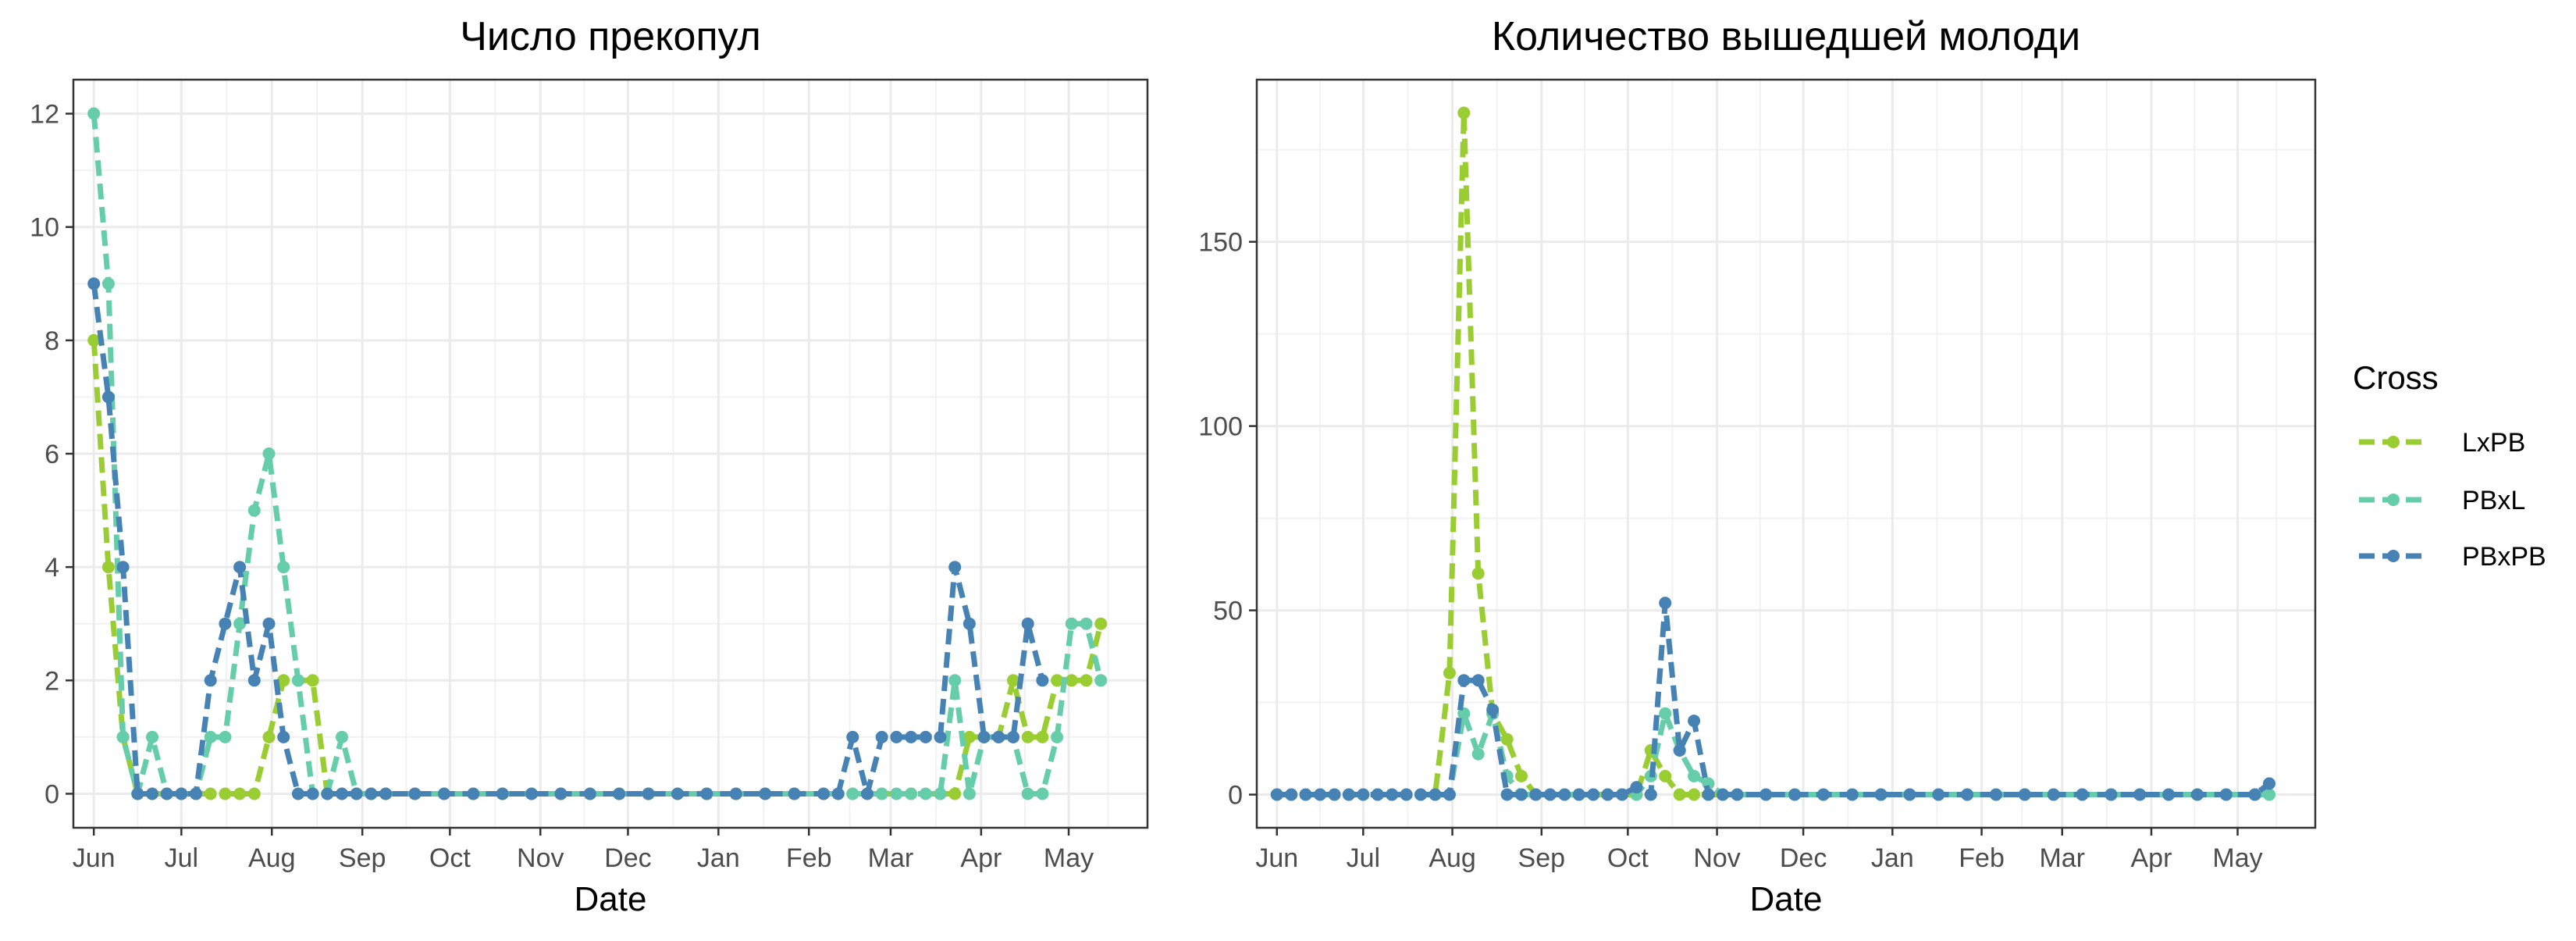 This screenshot has height=941, width=2576. Describe the element at coordinates (1220, 427) in the screenshot. I see `y-tick-label: 100` at that location.